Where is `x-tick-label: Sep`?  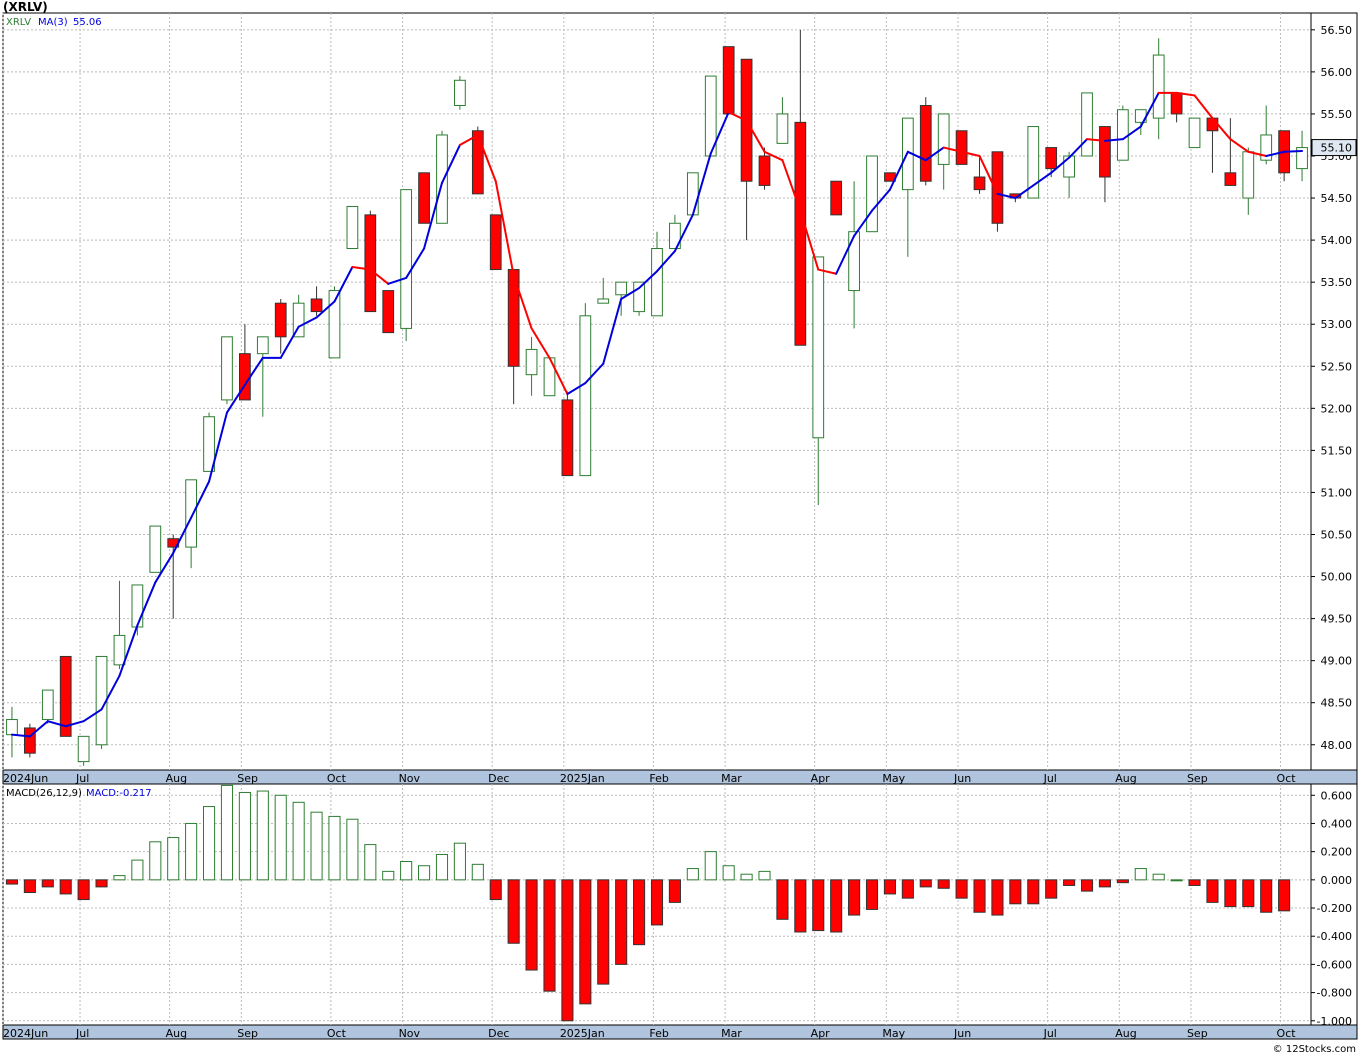
x-tick-label: Sep is located at coordinates (1197, 778).